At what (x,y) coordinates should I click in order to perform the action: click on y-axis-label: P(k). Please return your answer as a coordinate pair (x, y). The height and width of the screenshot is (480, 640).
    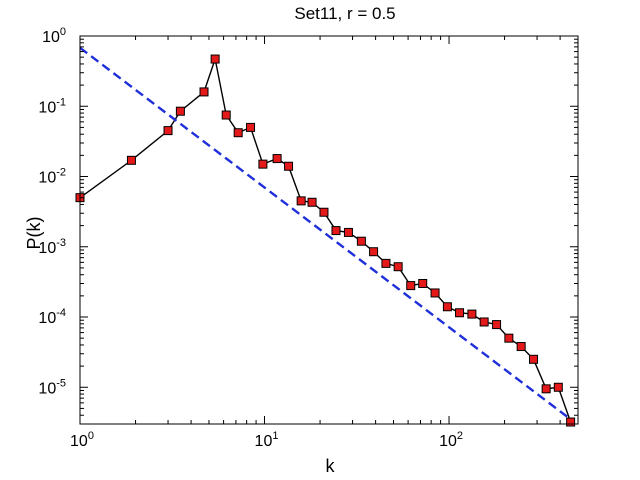
    Looking at the image, I should click on (34, 233).